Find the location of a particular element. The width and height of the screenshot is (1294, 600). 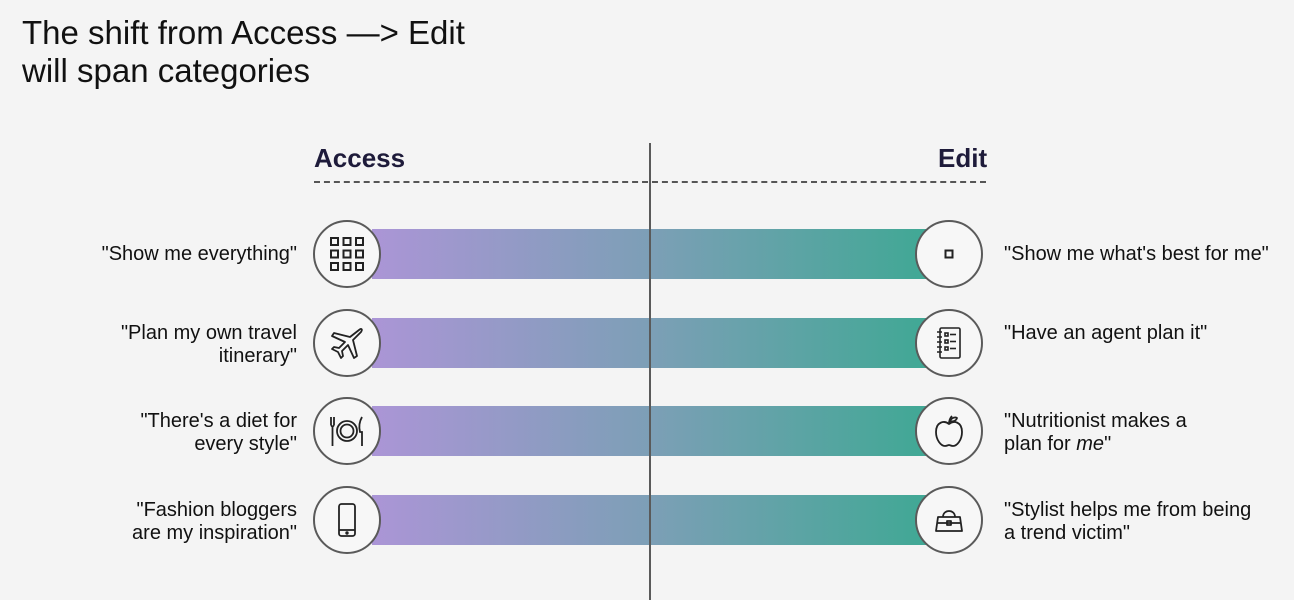

airplane-icon is located at coordinates (347, 343).